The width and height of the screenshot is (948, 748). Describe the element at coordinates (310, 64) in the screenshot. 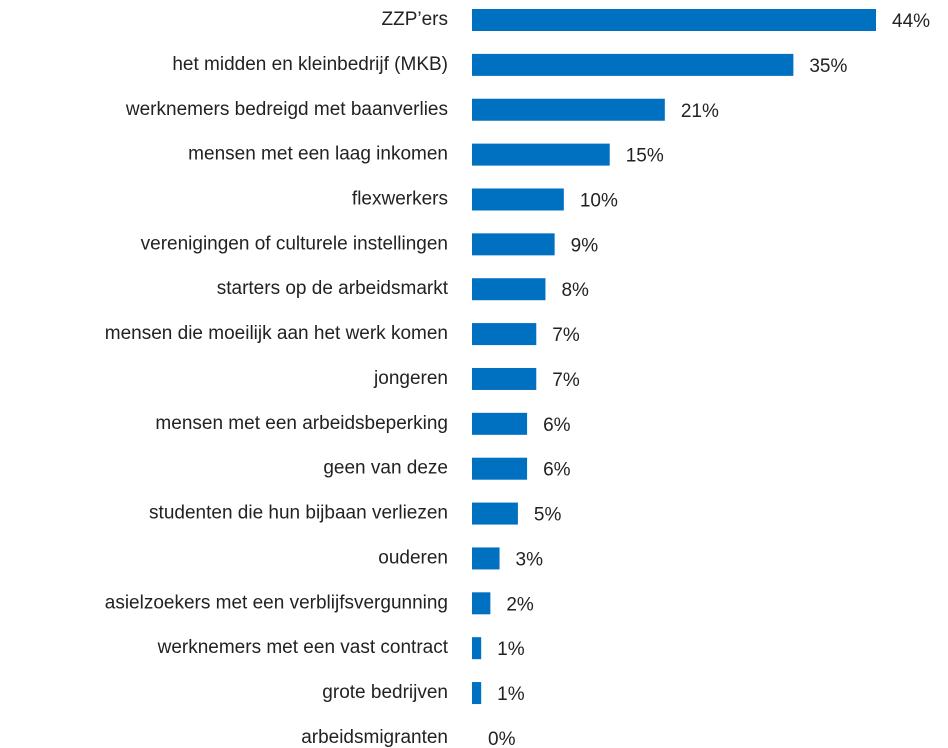

I see `category-label: het midden en kleinbedrijf (MKB)` at that location.